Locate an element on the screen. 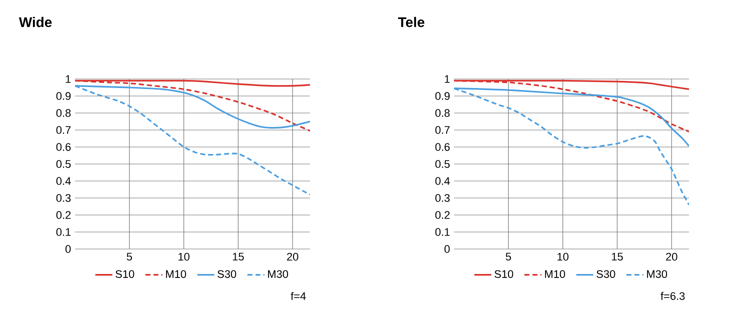  chart-title: Tele is located at coordinates (411, 22).